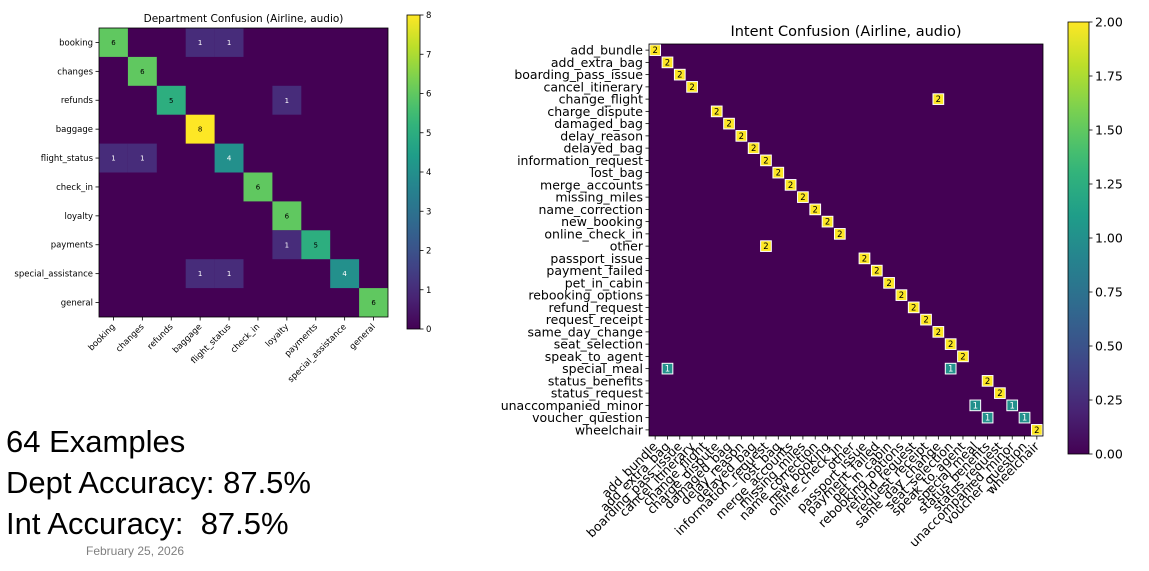 This screenshot has height=571, width=1149. I want to click on dept-colorbar-label: 1, so click(428, 291).